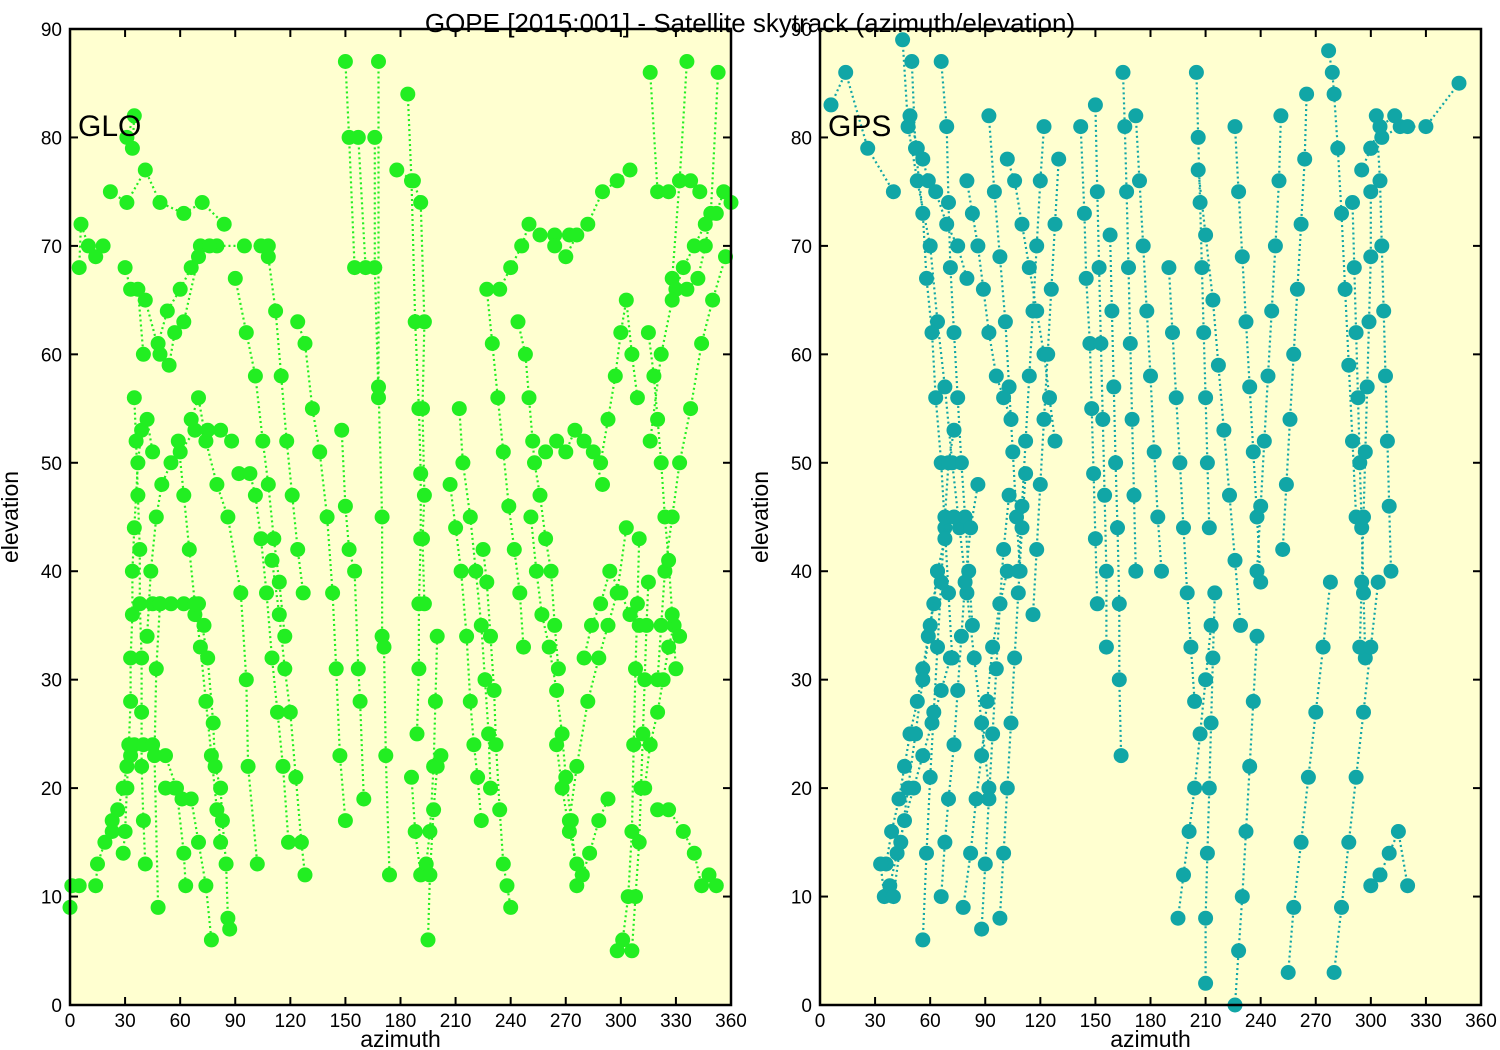  I want to click on y-tick-label: 50, so click(801, 464).